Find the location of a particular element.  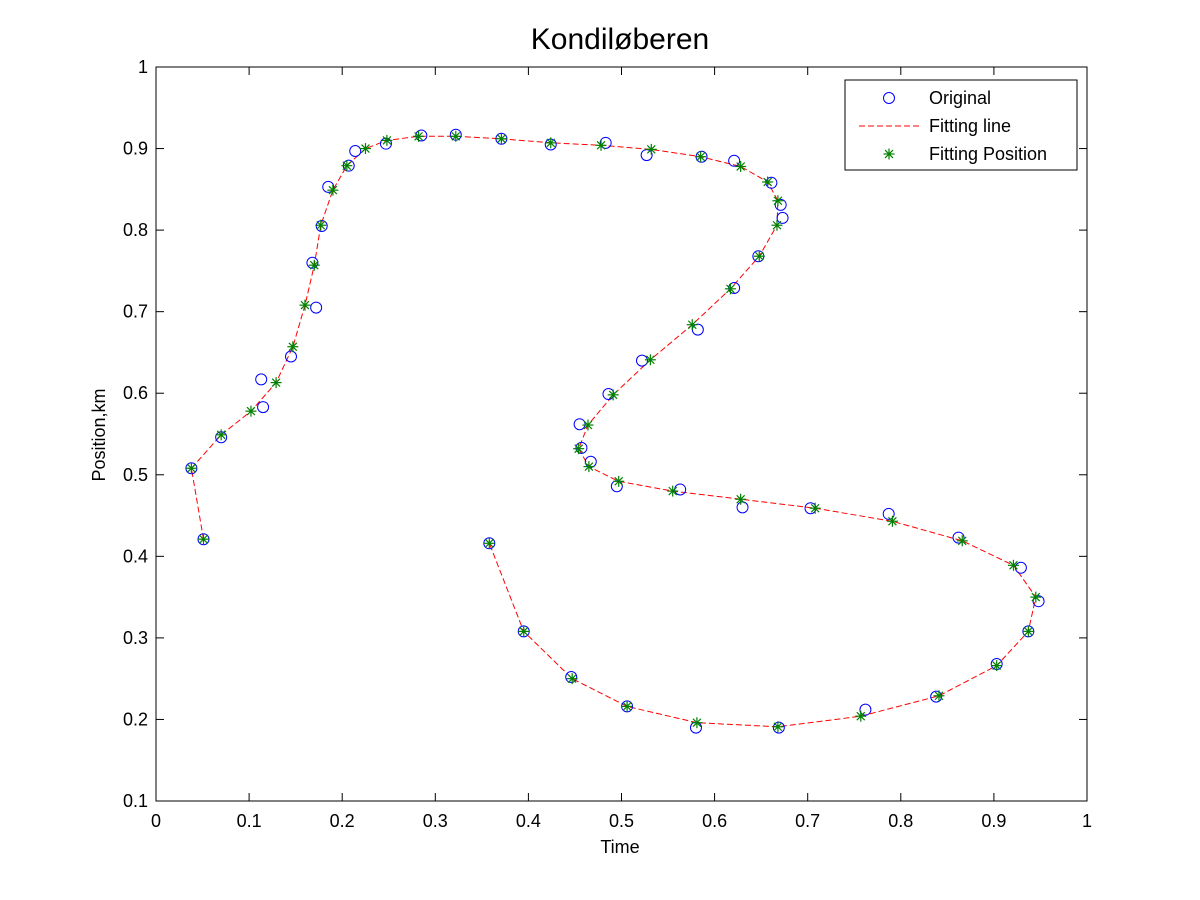

x-tick-label: 0.3 is located at coordinates (435, 821).